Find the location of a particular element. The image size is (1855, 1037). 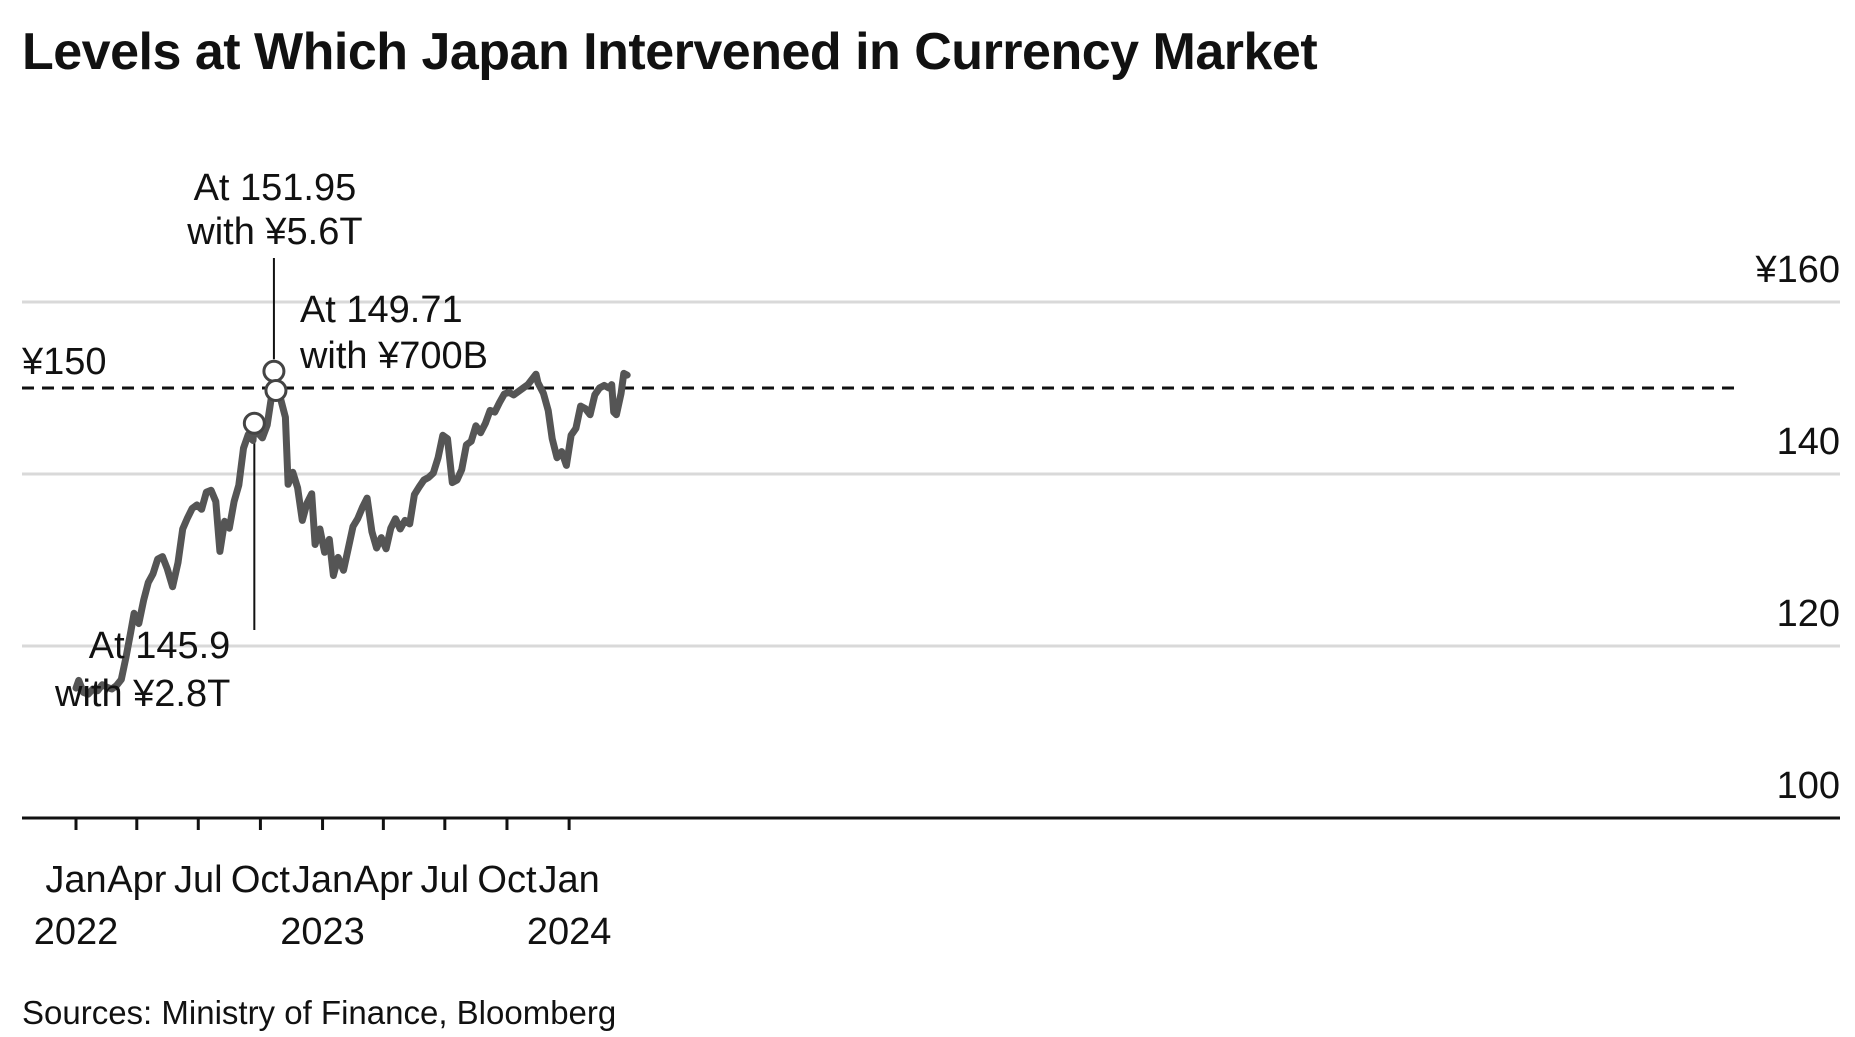

y-tick-label: 140 is located at coordinates (1808, 442).